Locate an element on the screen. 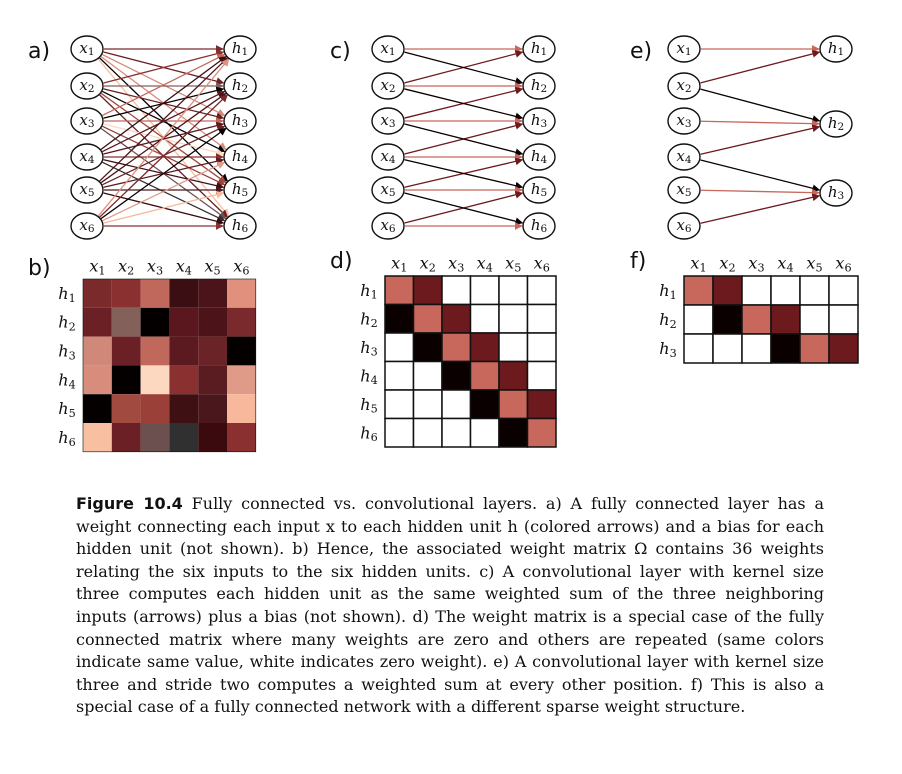 The height and width of the screenshot is (774, 902). node-c-x1-circle is located at coordinates (388, 49).